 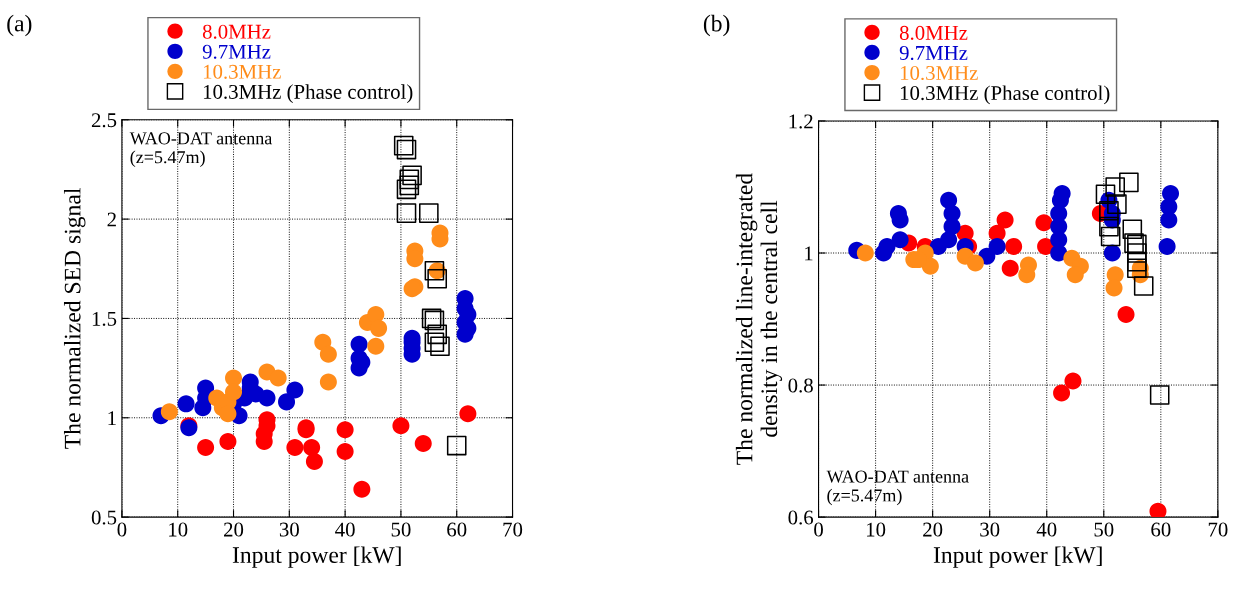 What do you see at coordinates (800, 385) in the screenshot?
I see `y-tick-label: 0.8` at bounding box center [800, 385].